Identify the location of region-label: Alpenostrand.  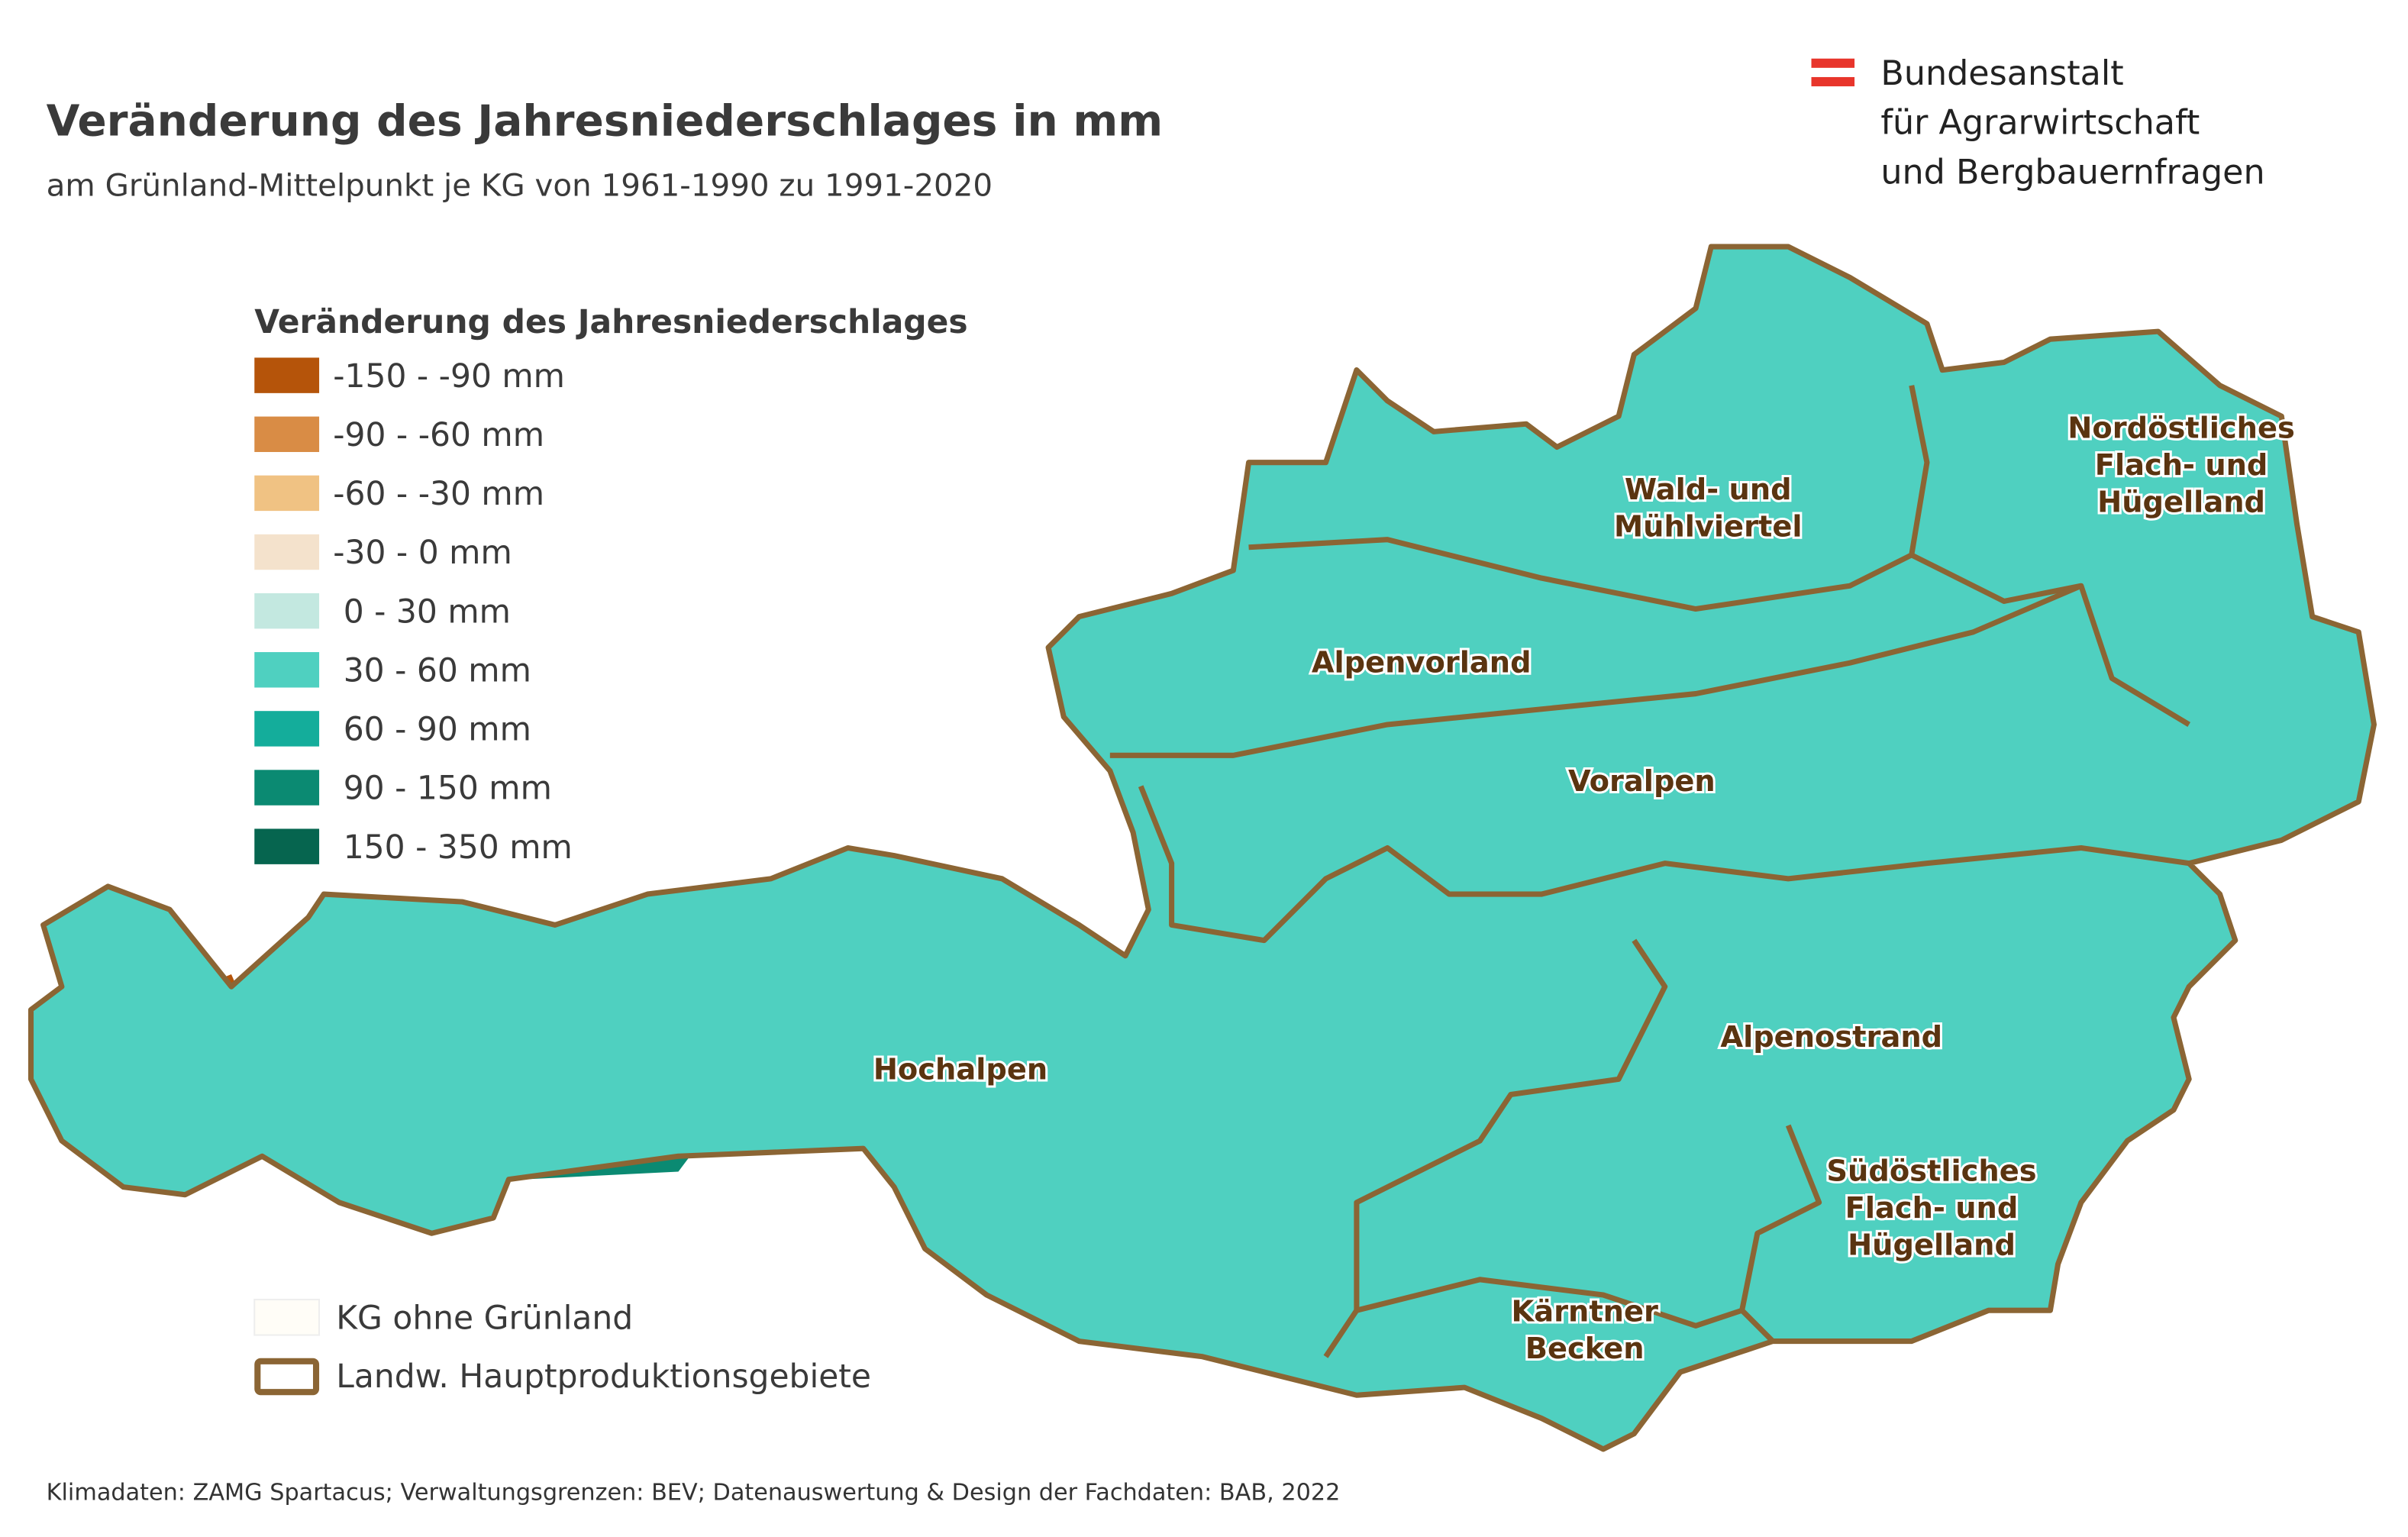
(1831, 1037).